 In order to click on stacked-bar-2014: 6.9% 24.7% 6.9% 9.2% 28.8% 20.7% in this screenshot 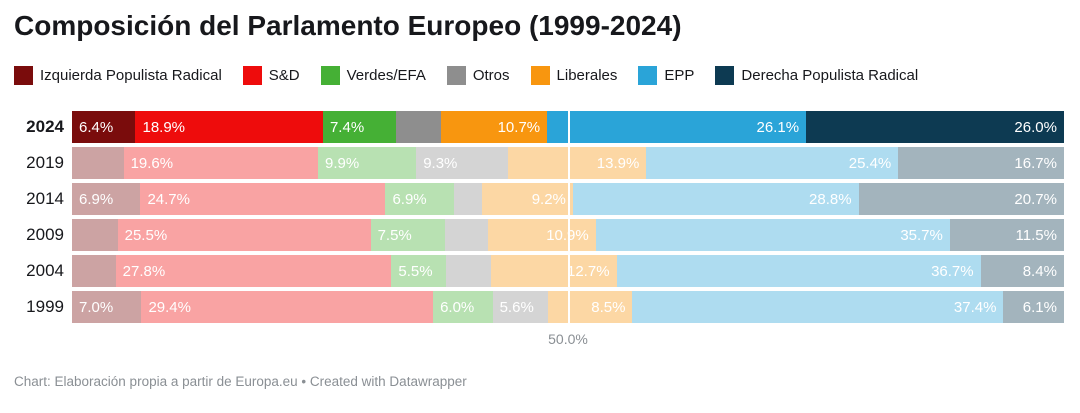, I will do `click(568, 199)`.